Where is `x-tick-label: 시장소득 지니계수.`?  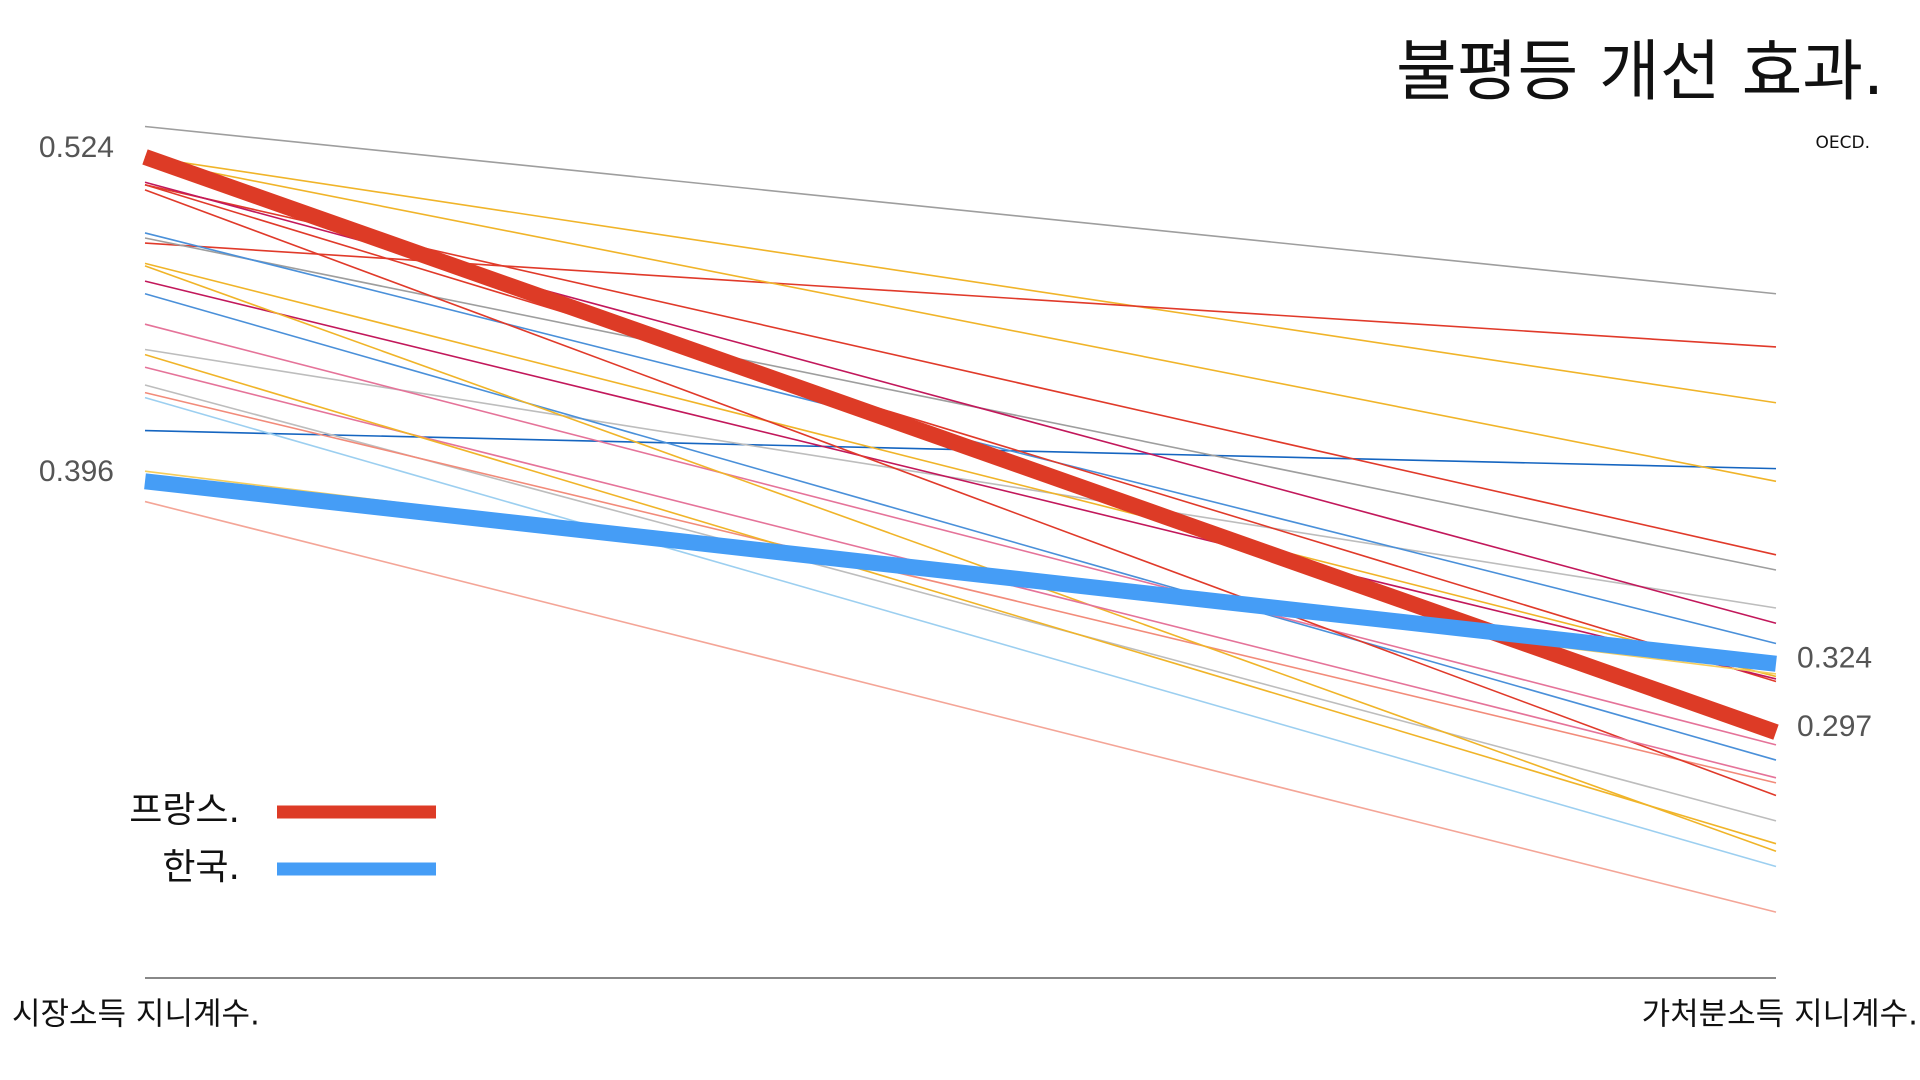 x-tick-label: 시장소득 지니계수. is located at coordinates (136, 1015).